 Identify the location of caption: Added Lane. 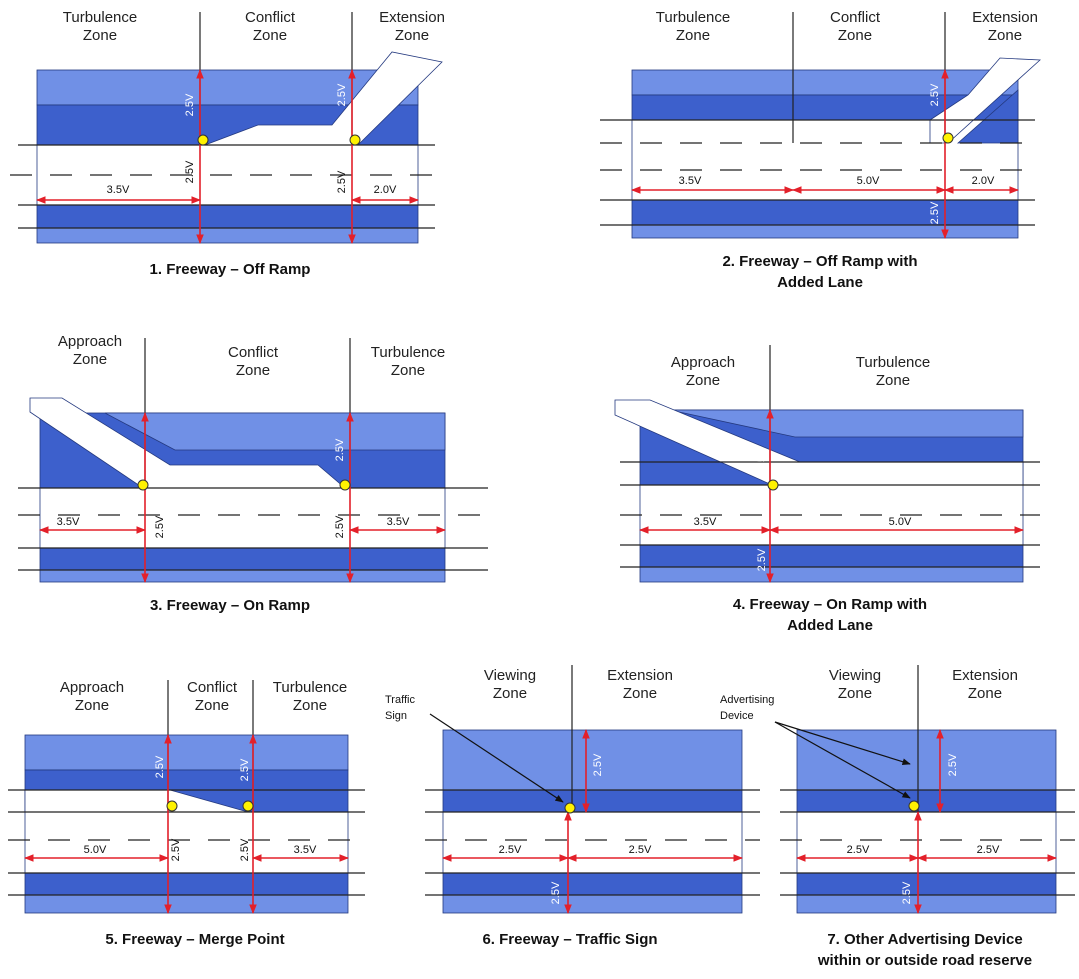
(830, 625).